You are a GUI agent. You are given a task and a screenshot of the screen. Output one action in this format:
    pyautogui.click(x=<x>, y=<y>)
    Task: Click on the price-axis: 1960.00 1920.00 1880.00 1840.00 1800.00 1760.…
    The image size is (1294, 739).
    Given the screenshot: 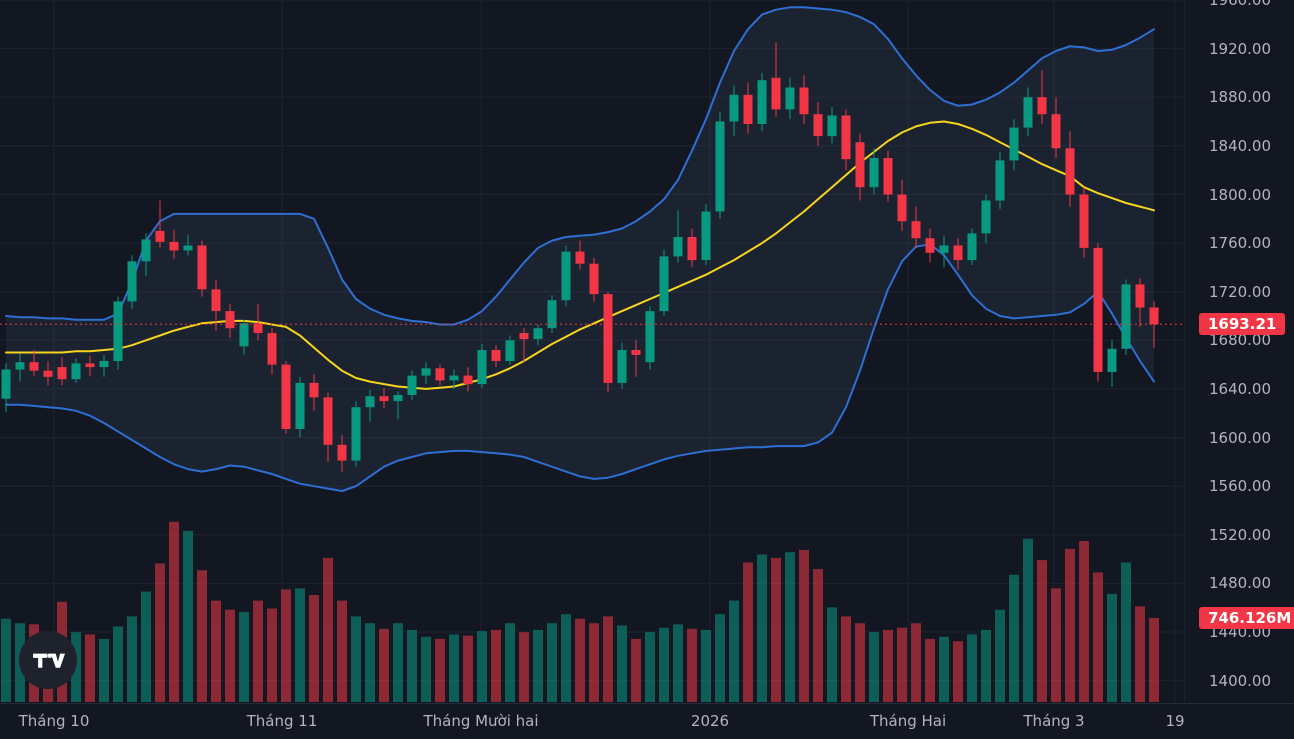 What is the action you would take?
    pyautogui.click(x=1239, y=350)
    